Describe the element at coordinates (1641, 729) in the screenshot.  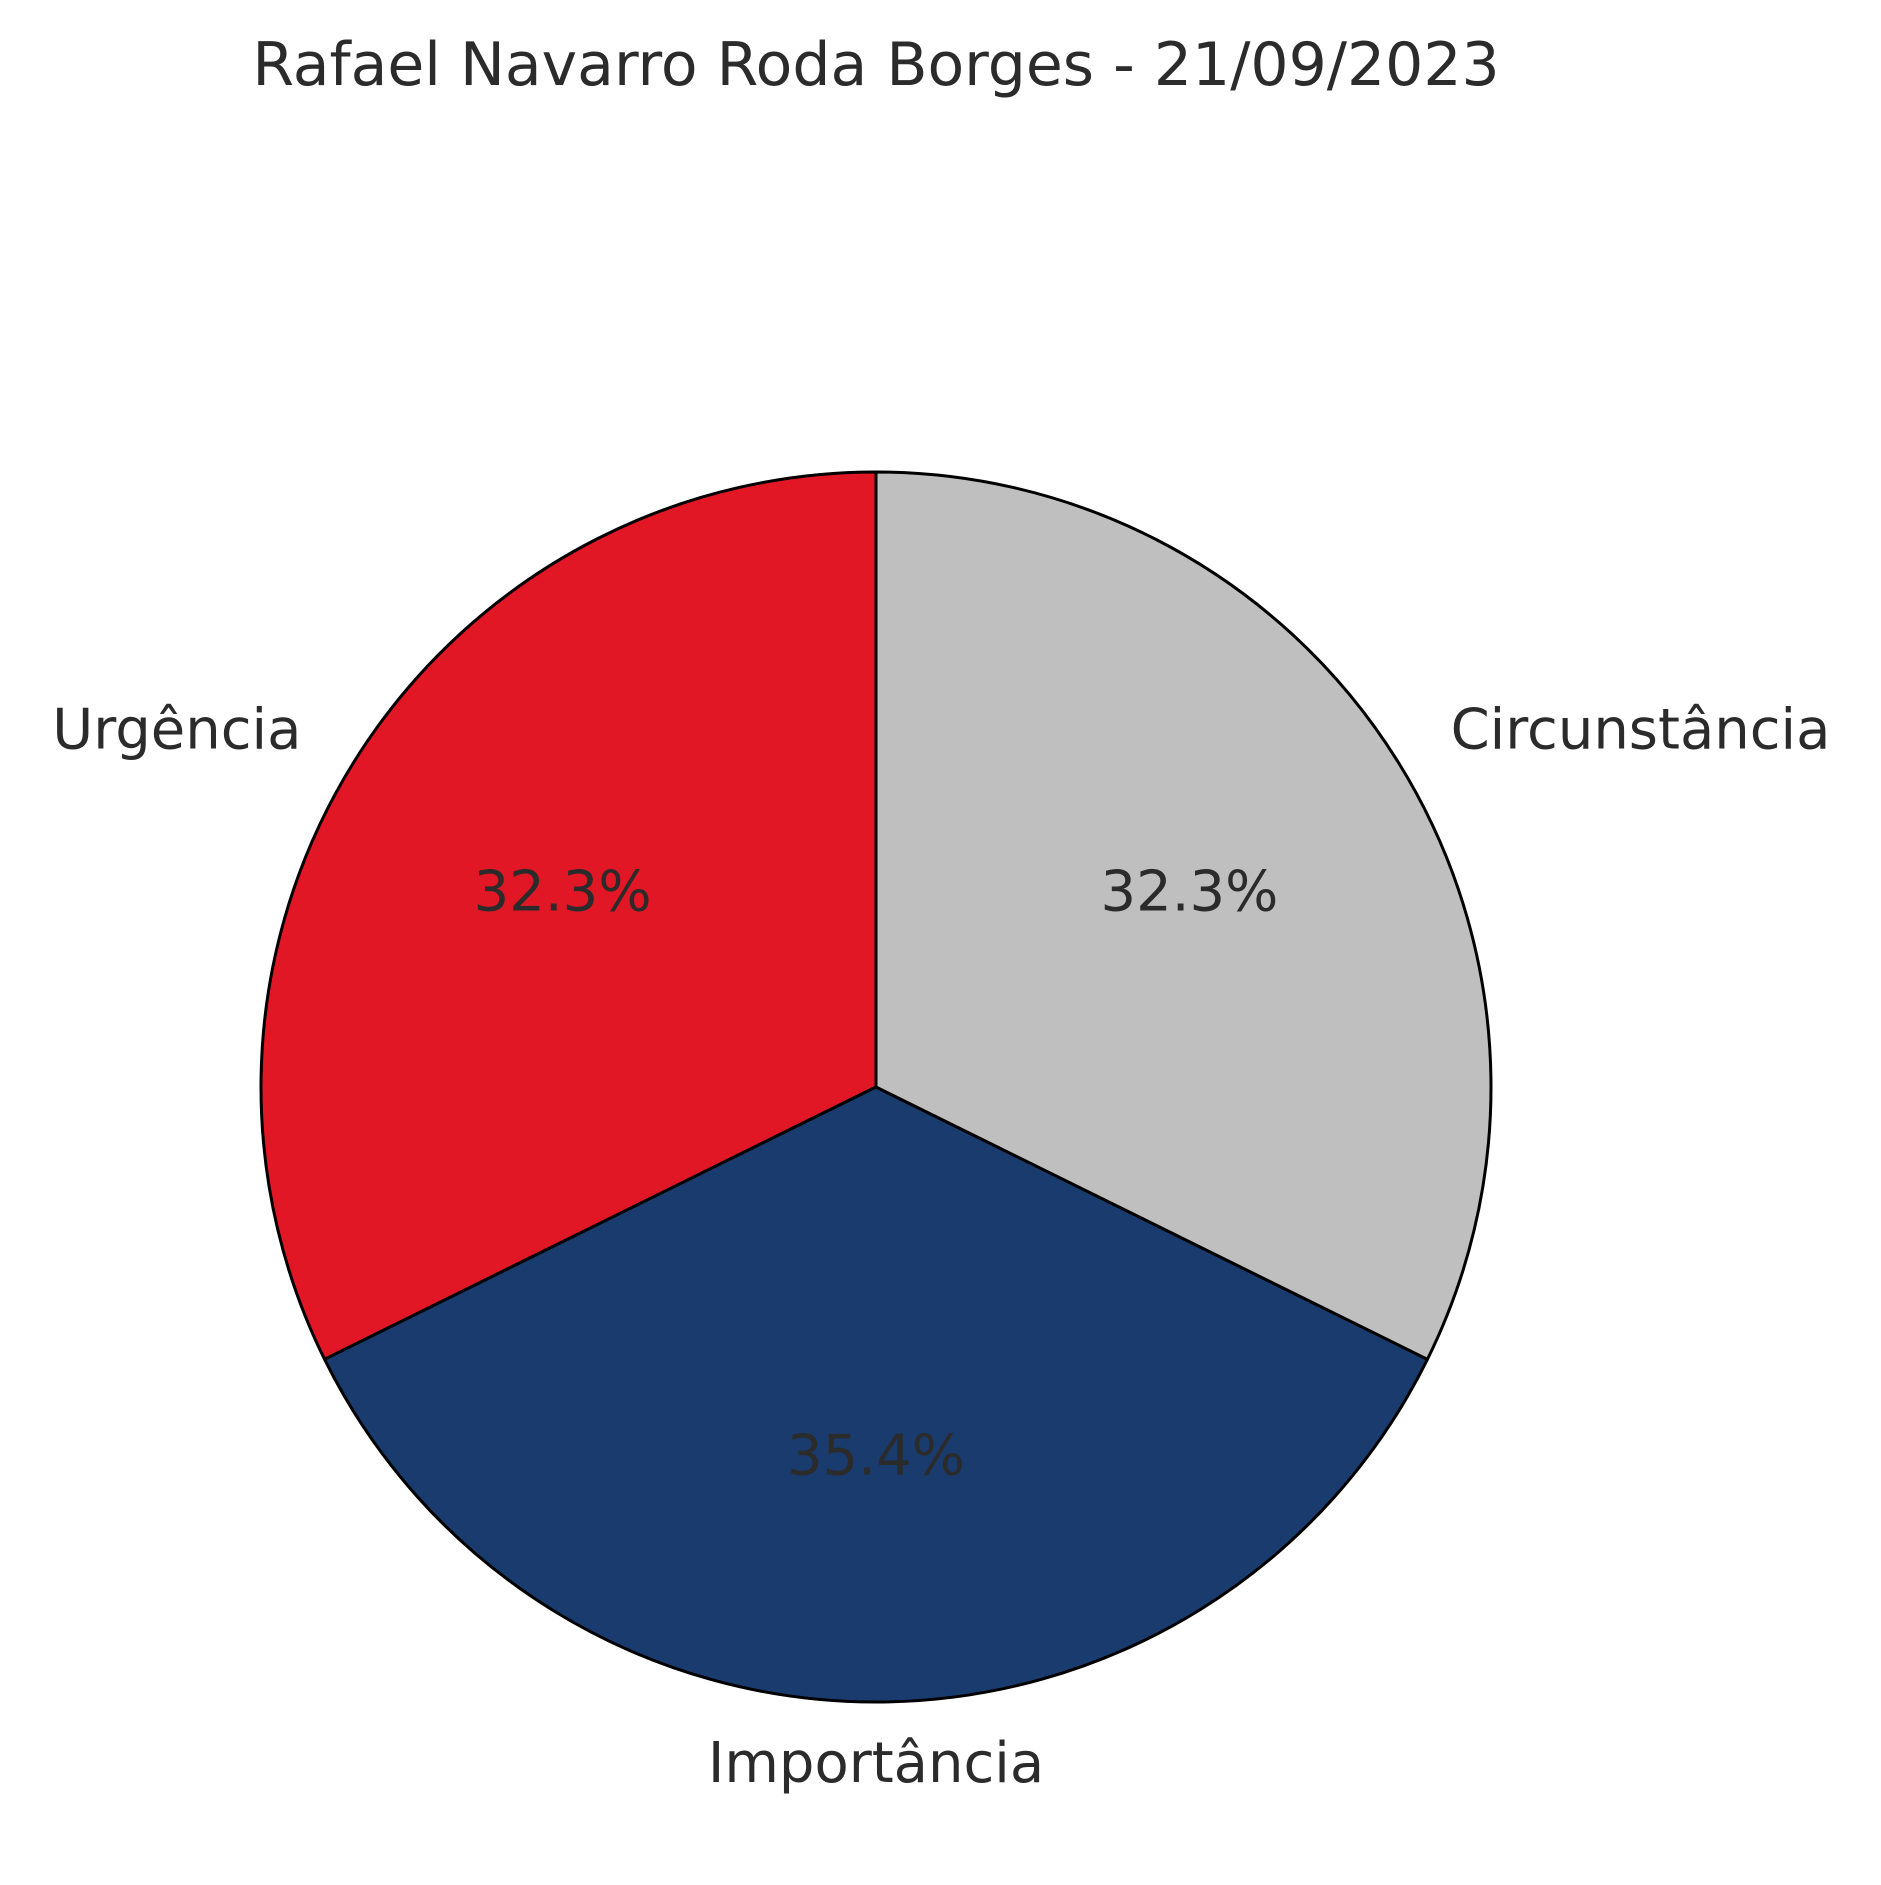
I see `pie-category-label: Circunstância` at that location.